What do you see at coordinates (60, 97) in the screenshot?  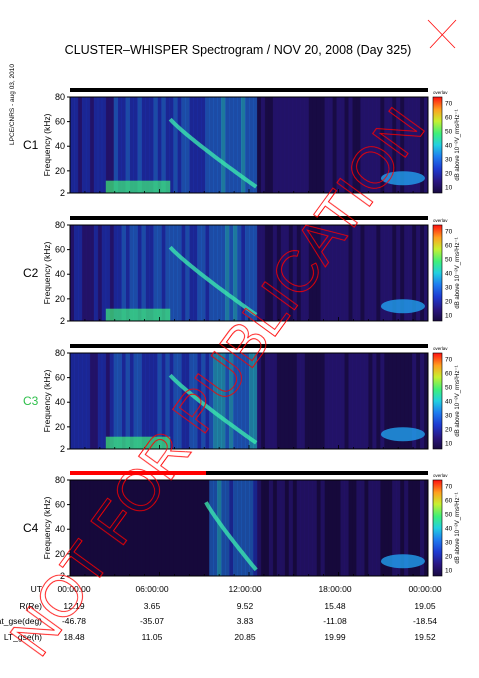 I see `y-tick-label: 80` at bounding box center [60, 97].